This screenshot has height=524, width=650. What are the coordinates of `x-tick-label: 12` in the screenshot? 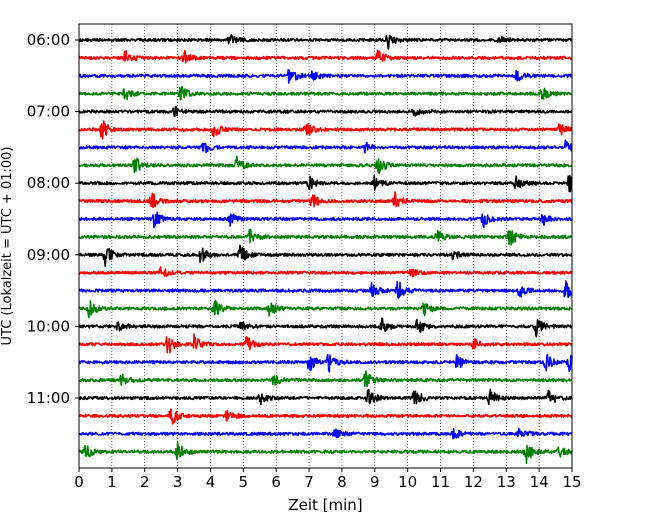 It's located at (473, 482).